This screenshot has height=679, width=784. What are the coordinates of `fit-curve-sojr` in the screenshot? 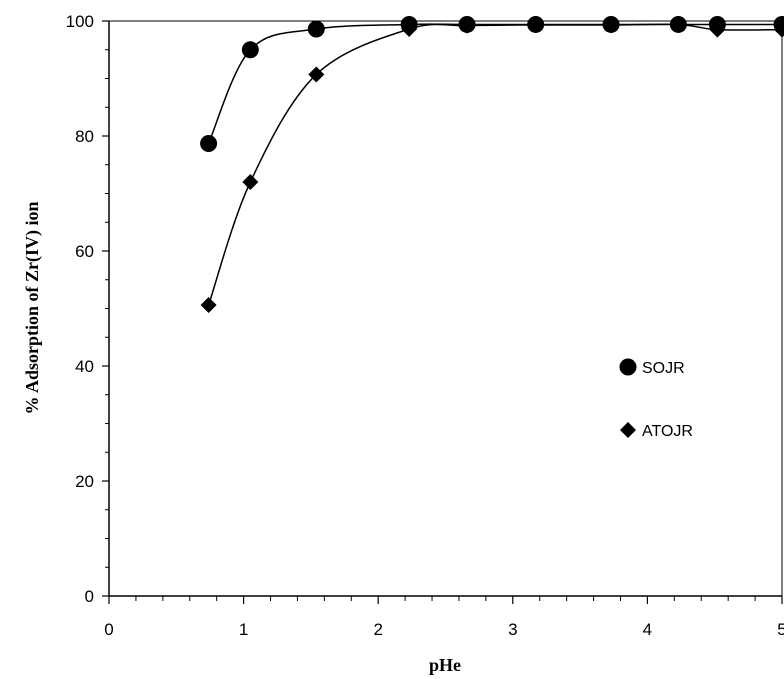 It's located at (494, 83).